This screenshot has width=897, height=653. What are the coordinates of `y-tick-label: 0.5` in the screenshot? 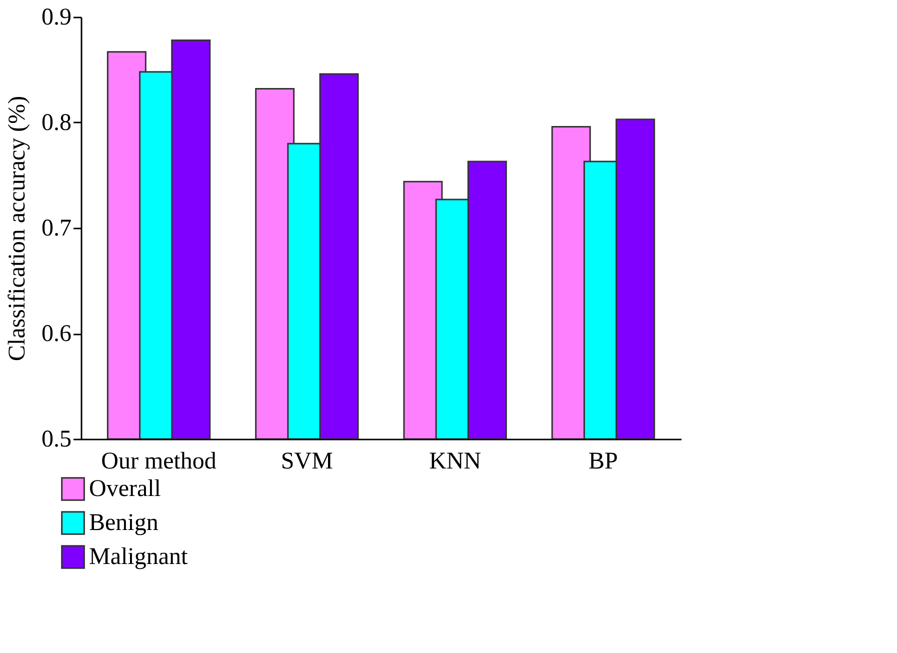 It's located at (57, 439).